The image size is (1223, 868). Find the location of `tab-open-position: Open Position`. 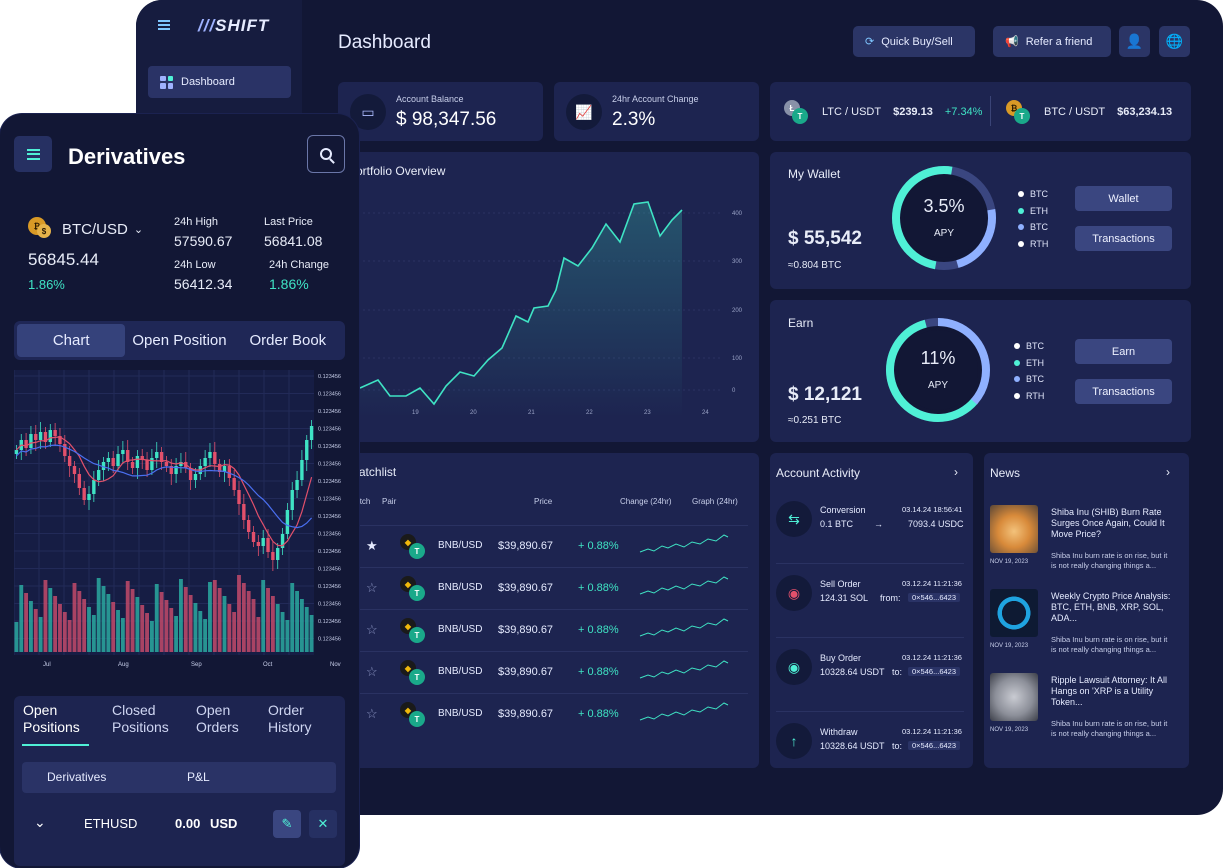

tab-open-position: Open Position is located at coordinates (179, 340).